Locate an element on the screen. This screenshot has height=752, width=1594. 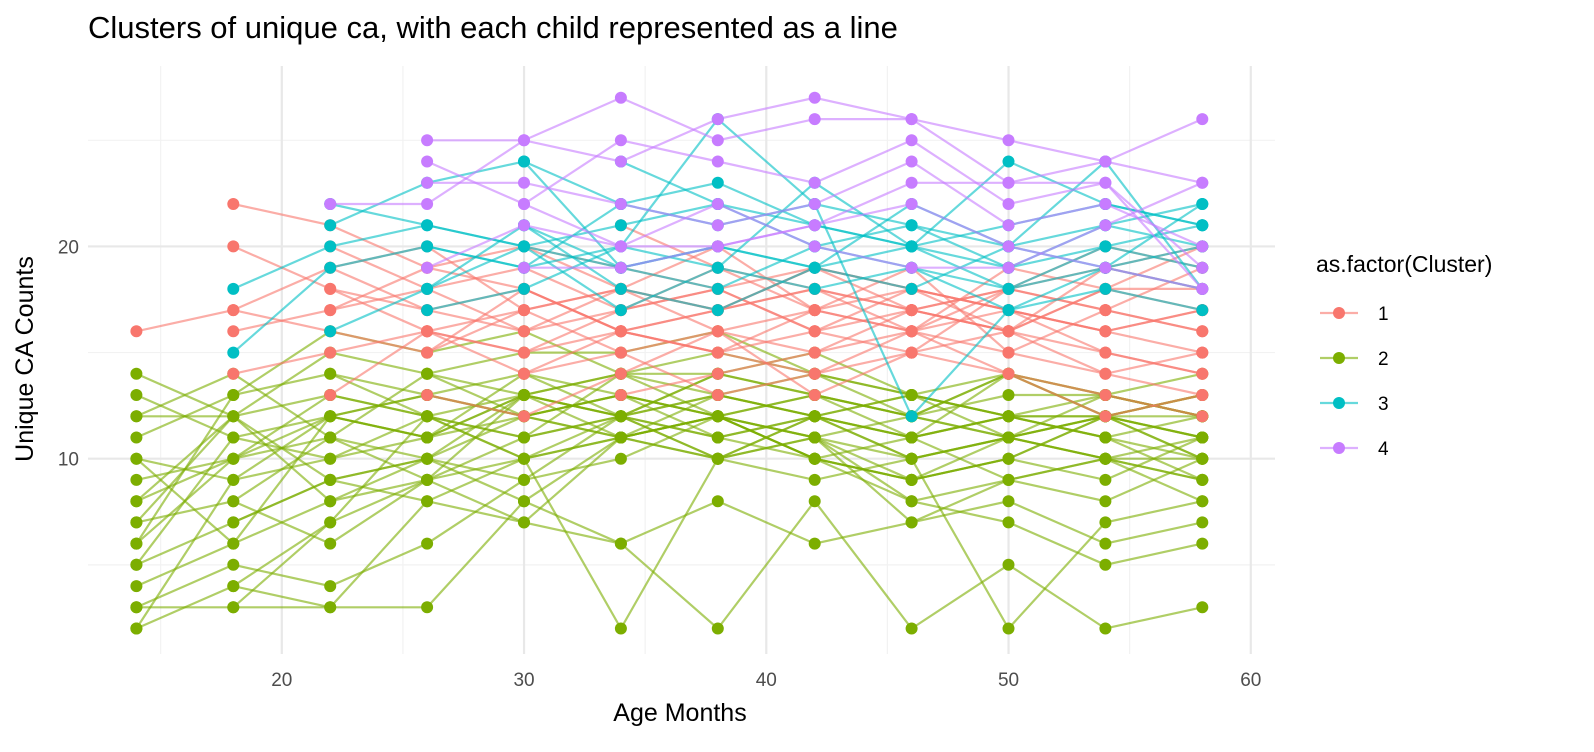
y-tick-label: 10 is located at coordinates (68, 460).